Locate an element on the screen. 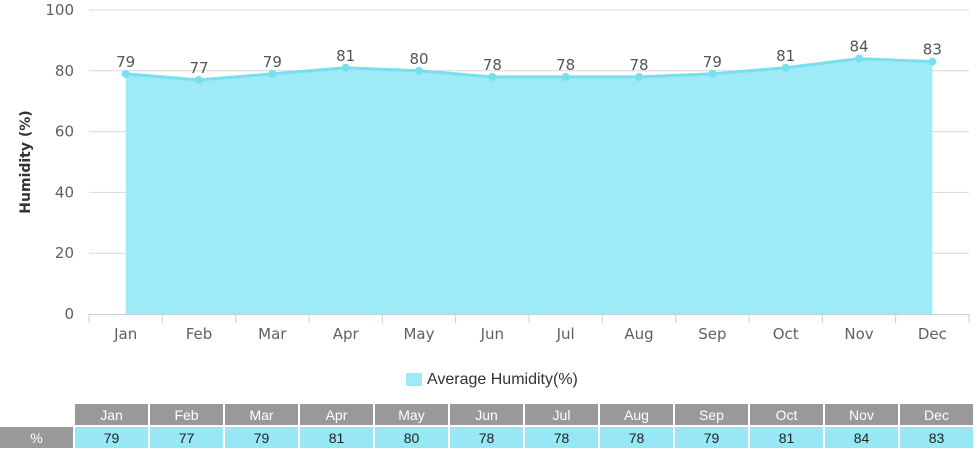  x-tick-label: Dec is located at coordinates (932, 334).